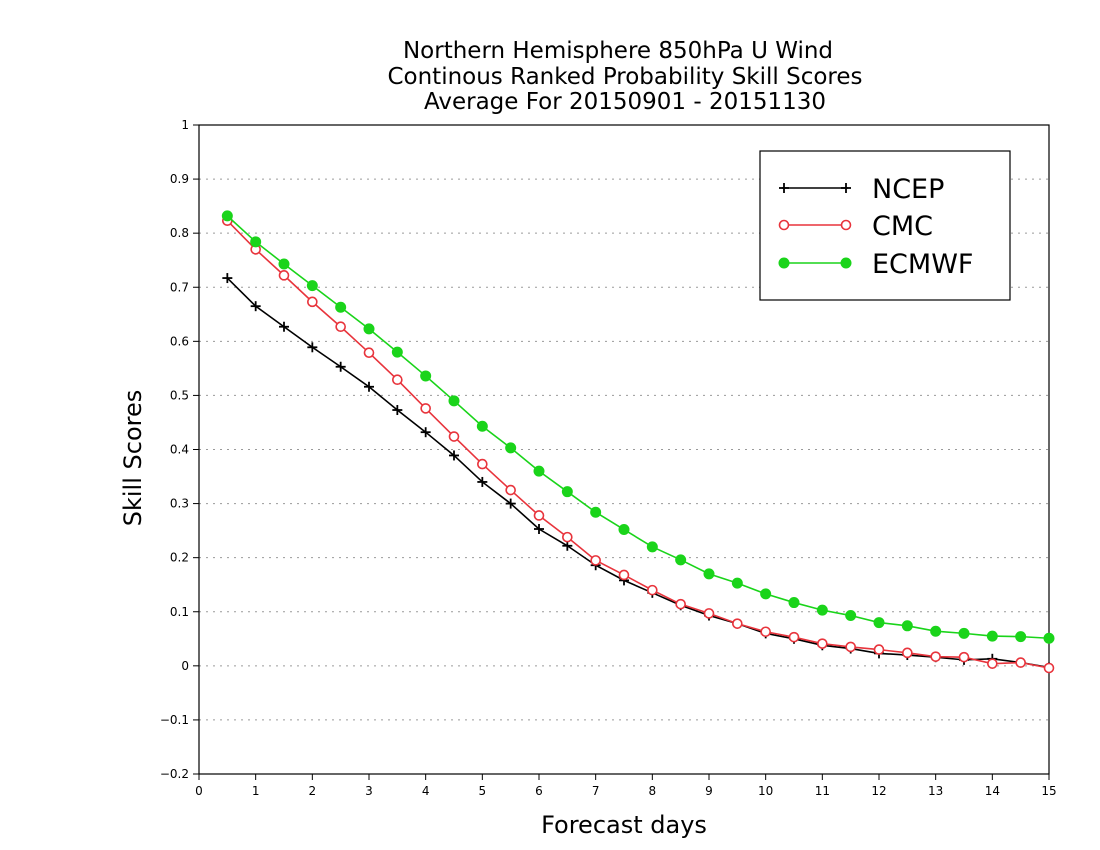 Image resolution: width=1100 pixels, height=850 pixels. I want to click on y-tick-label: 0.9, so click(179, 179).